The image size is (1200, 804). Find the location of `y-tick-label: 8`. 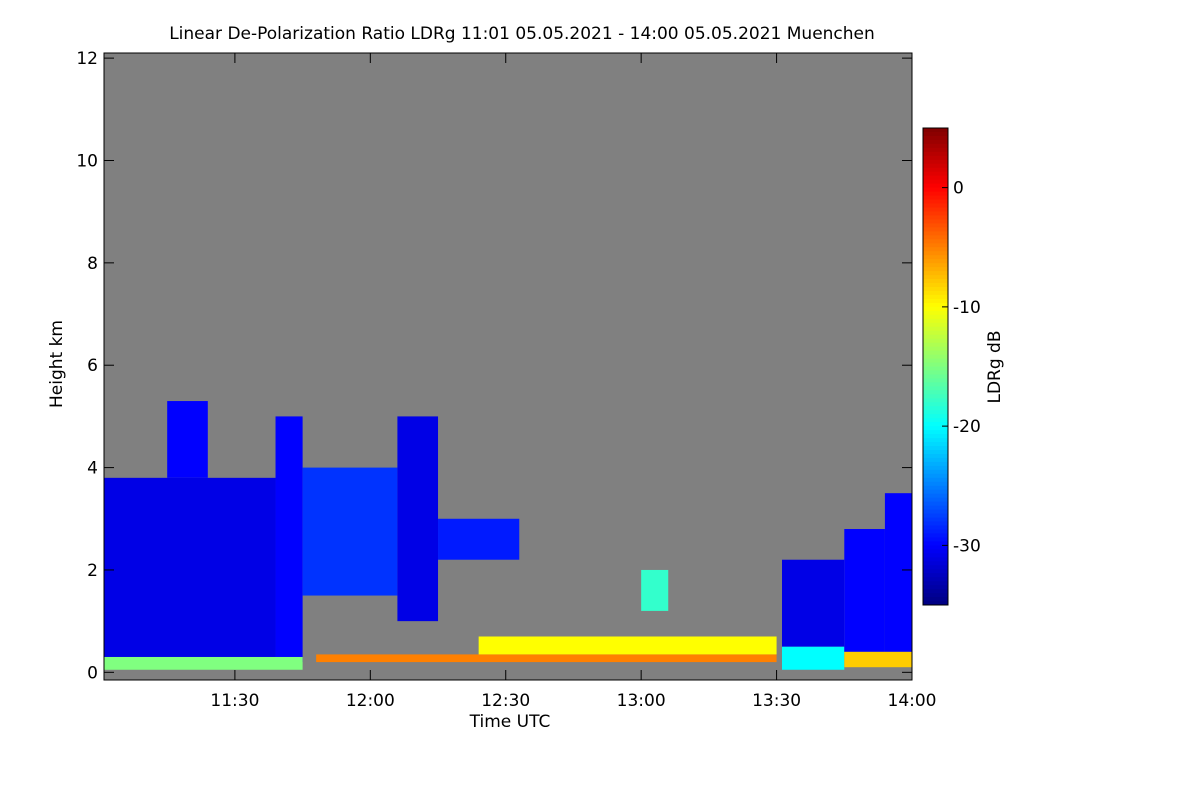

y-tick-label: 8 is located at coordinates (92, 264).